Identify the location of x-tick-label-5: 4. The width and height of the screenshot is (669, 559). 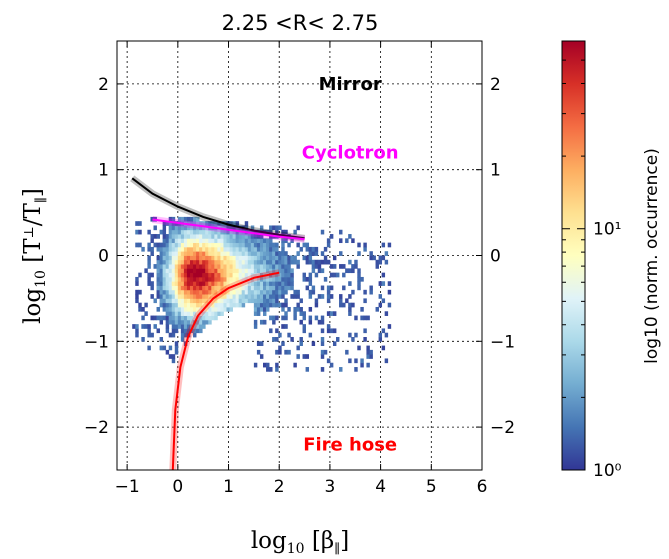
(380, 487).